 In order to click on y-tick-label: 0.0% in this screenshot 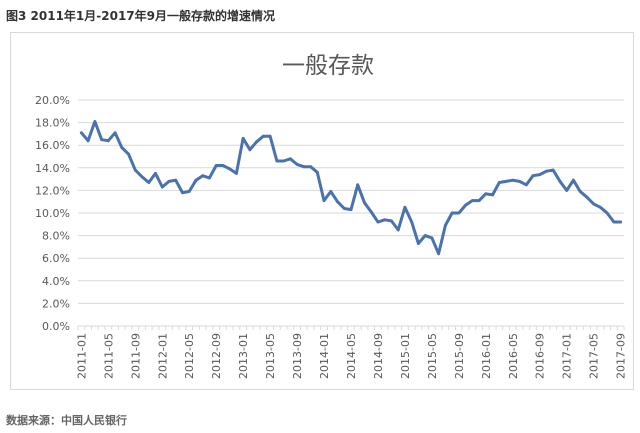, I will do `click(56, 326)`.